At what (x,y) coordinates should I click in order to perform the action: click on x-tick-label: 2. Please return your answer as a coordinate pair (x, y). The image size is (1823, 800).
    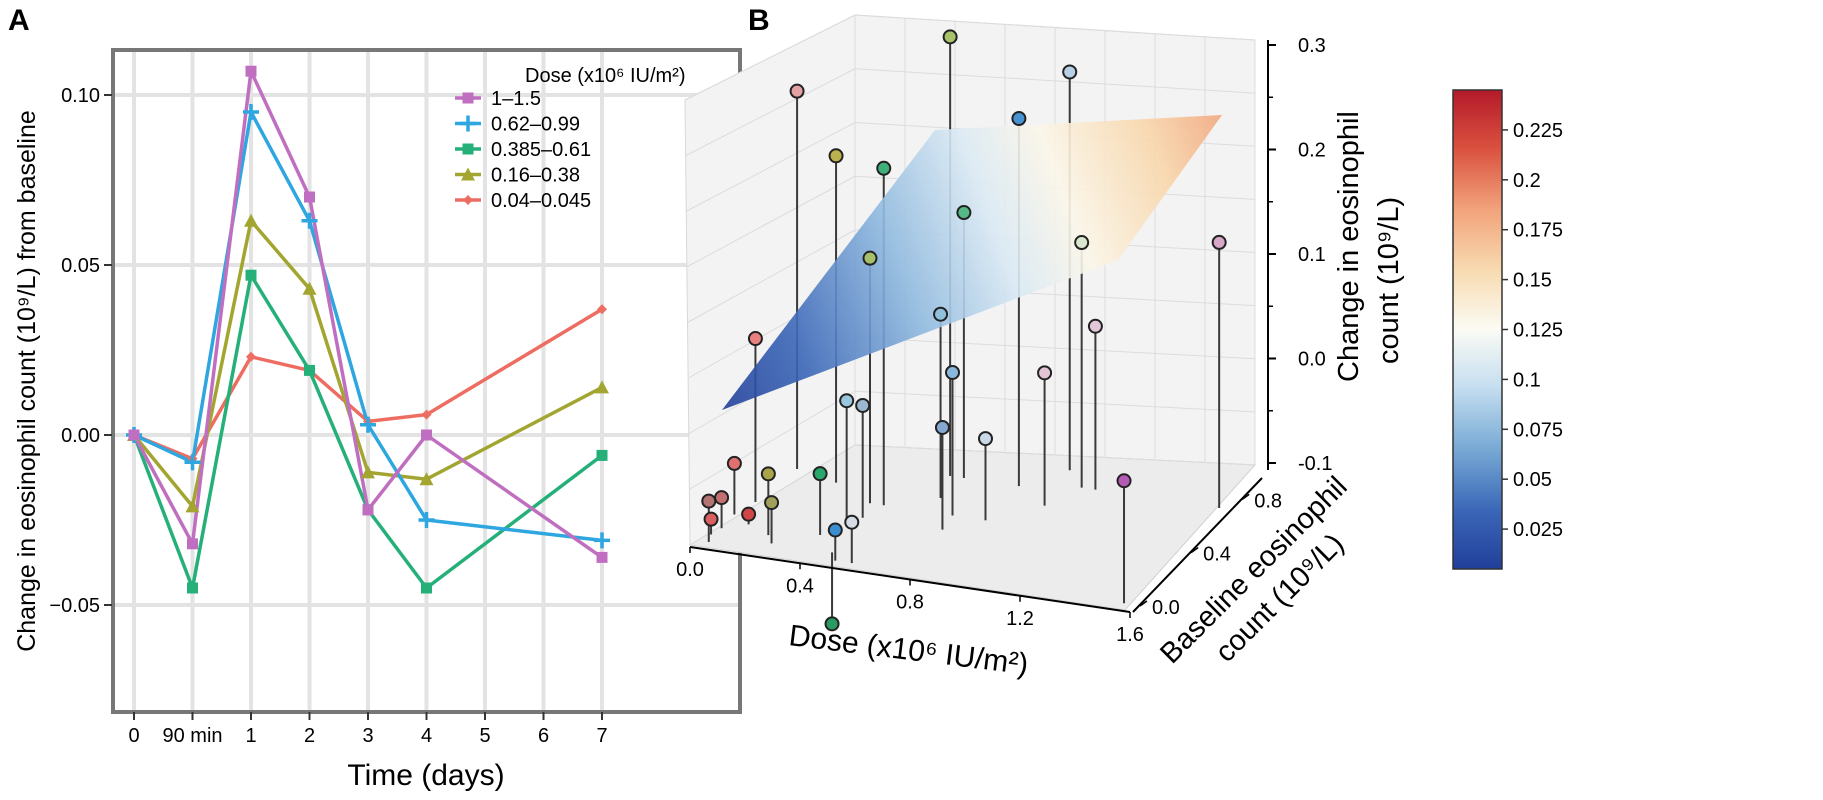
    Looking at the image, I should click on (309, 736).